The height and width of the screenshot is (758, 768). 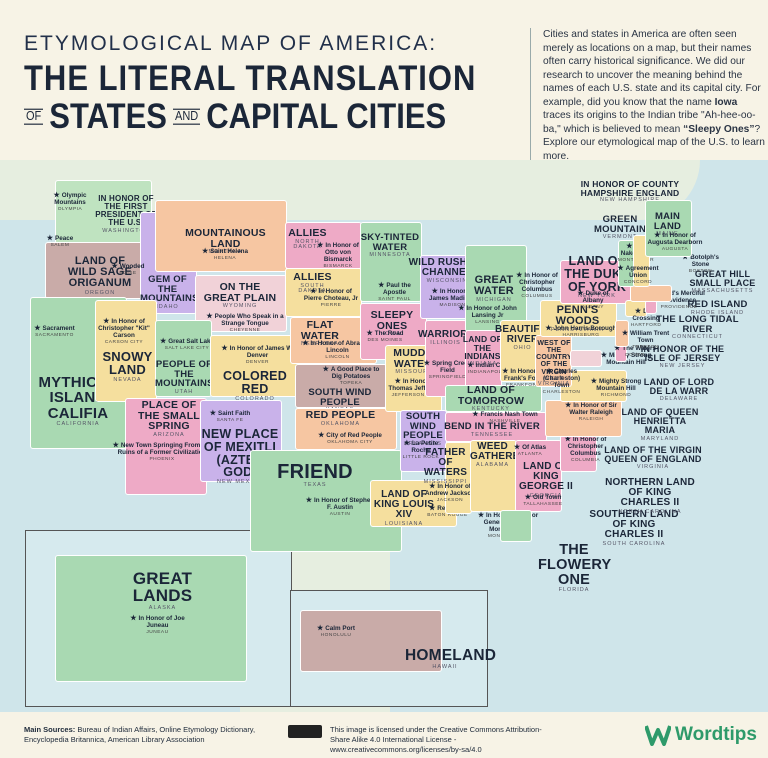 I want to click on state-meaning: GREAT LANDS, so click(x=162, y=587).